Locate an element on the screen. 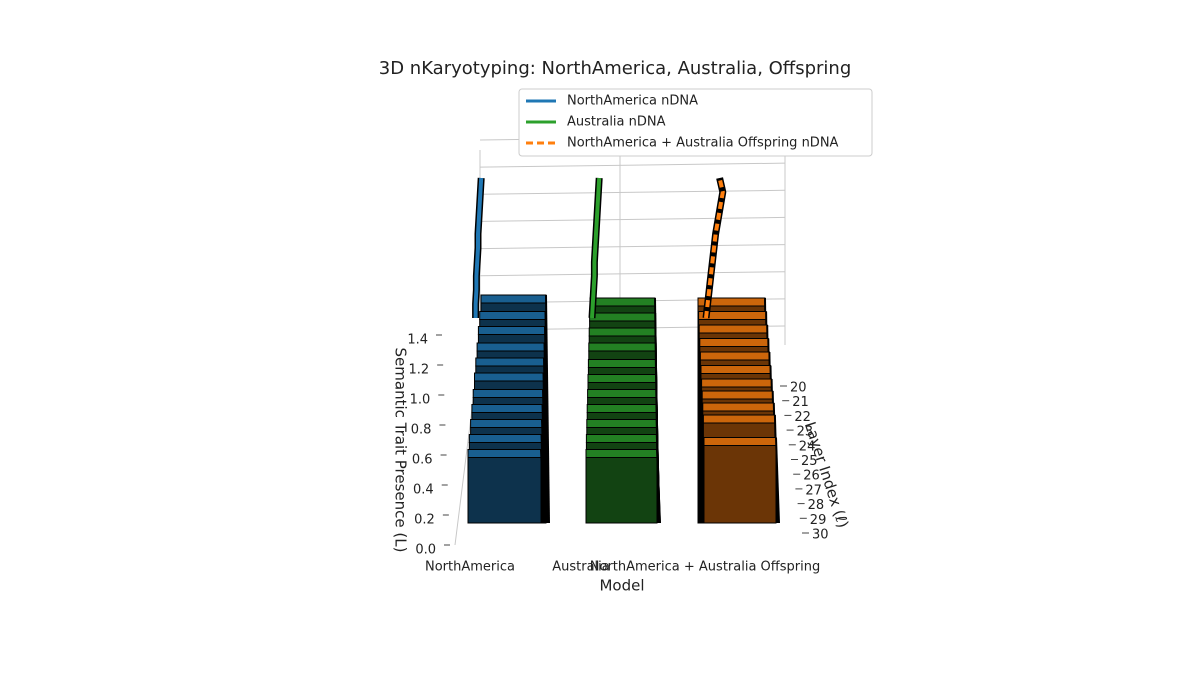  z-tick-label: 0.0 is located at coordinates (425, 550).